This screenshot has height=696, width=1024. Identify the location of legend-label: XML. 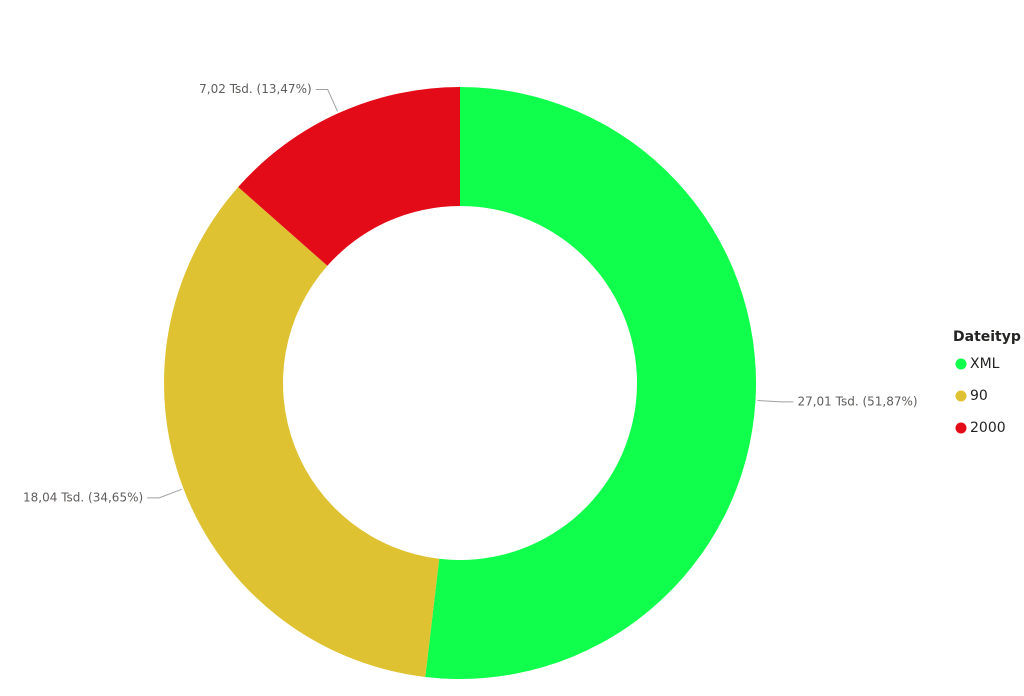
(985, 364).